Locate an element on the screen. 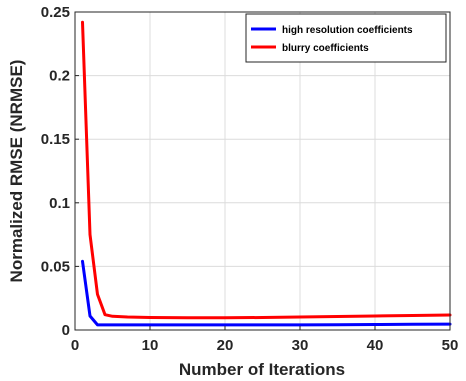 The image size is (466, 381). x-tick-label: 50 is located at coordinates (450, 345).